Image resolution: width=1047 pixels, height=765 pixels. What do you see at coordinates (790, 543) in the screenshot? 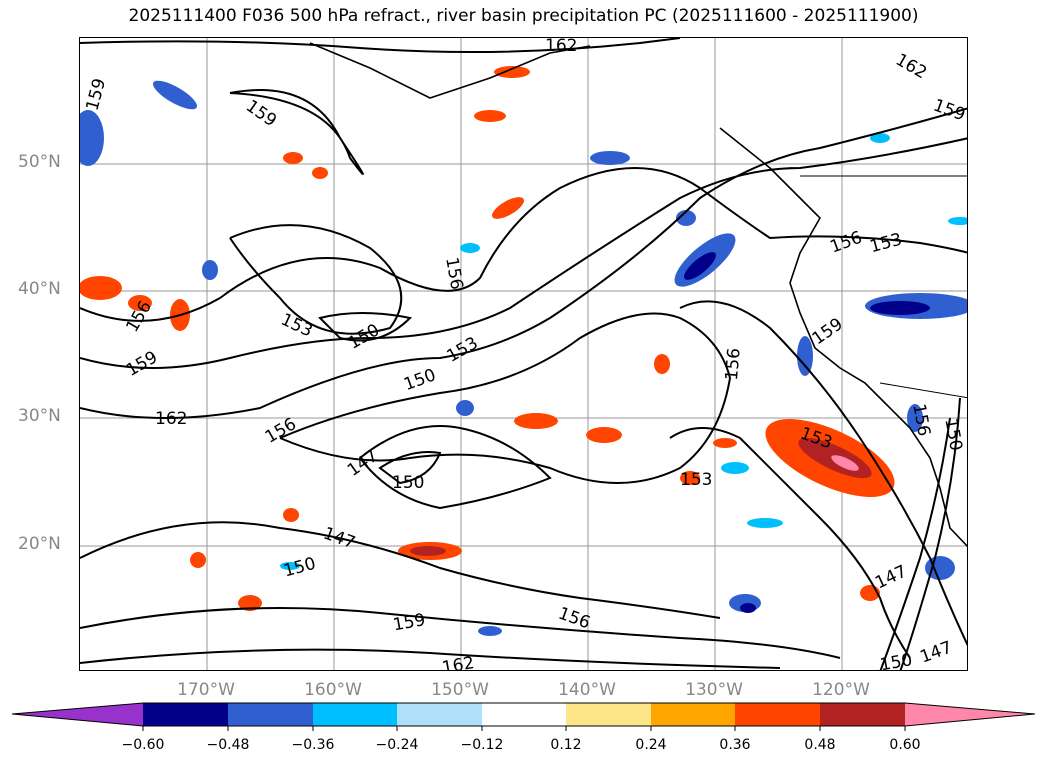
I see `contour-153-south` at bounding box center [790, 543].